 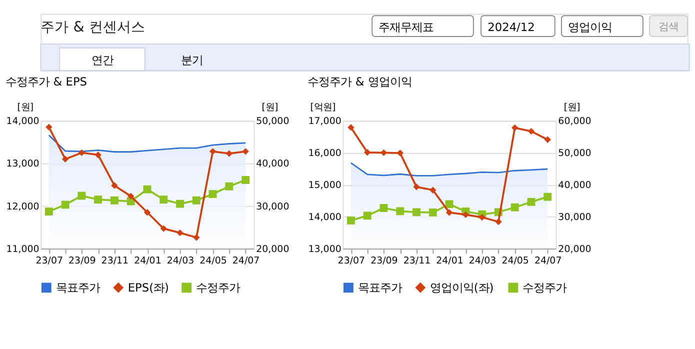 What do you see at coordinates (192, 59) in the screenshot?
I see `text: 분기` at bounding box center [192, 59].